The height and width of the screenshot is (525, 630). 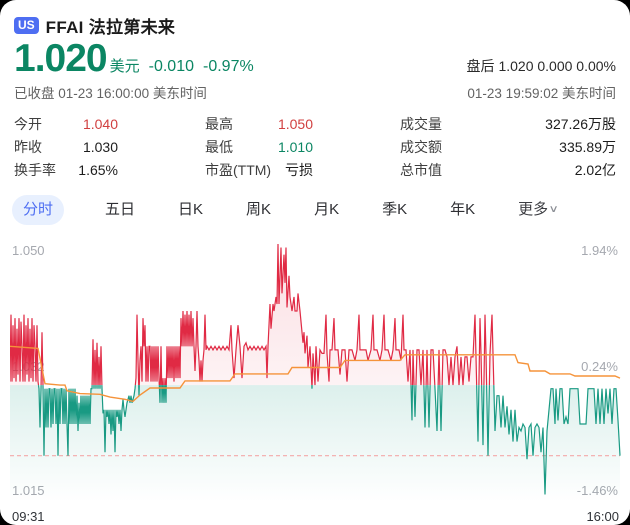 What do you see at coordinates (395, 209) in the screenshot?
I see `tab-quarterly-k: 季K` at bounding box center [395, 209].